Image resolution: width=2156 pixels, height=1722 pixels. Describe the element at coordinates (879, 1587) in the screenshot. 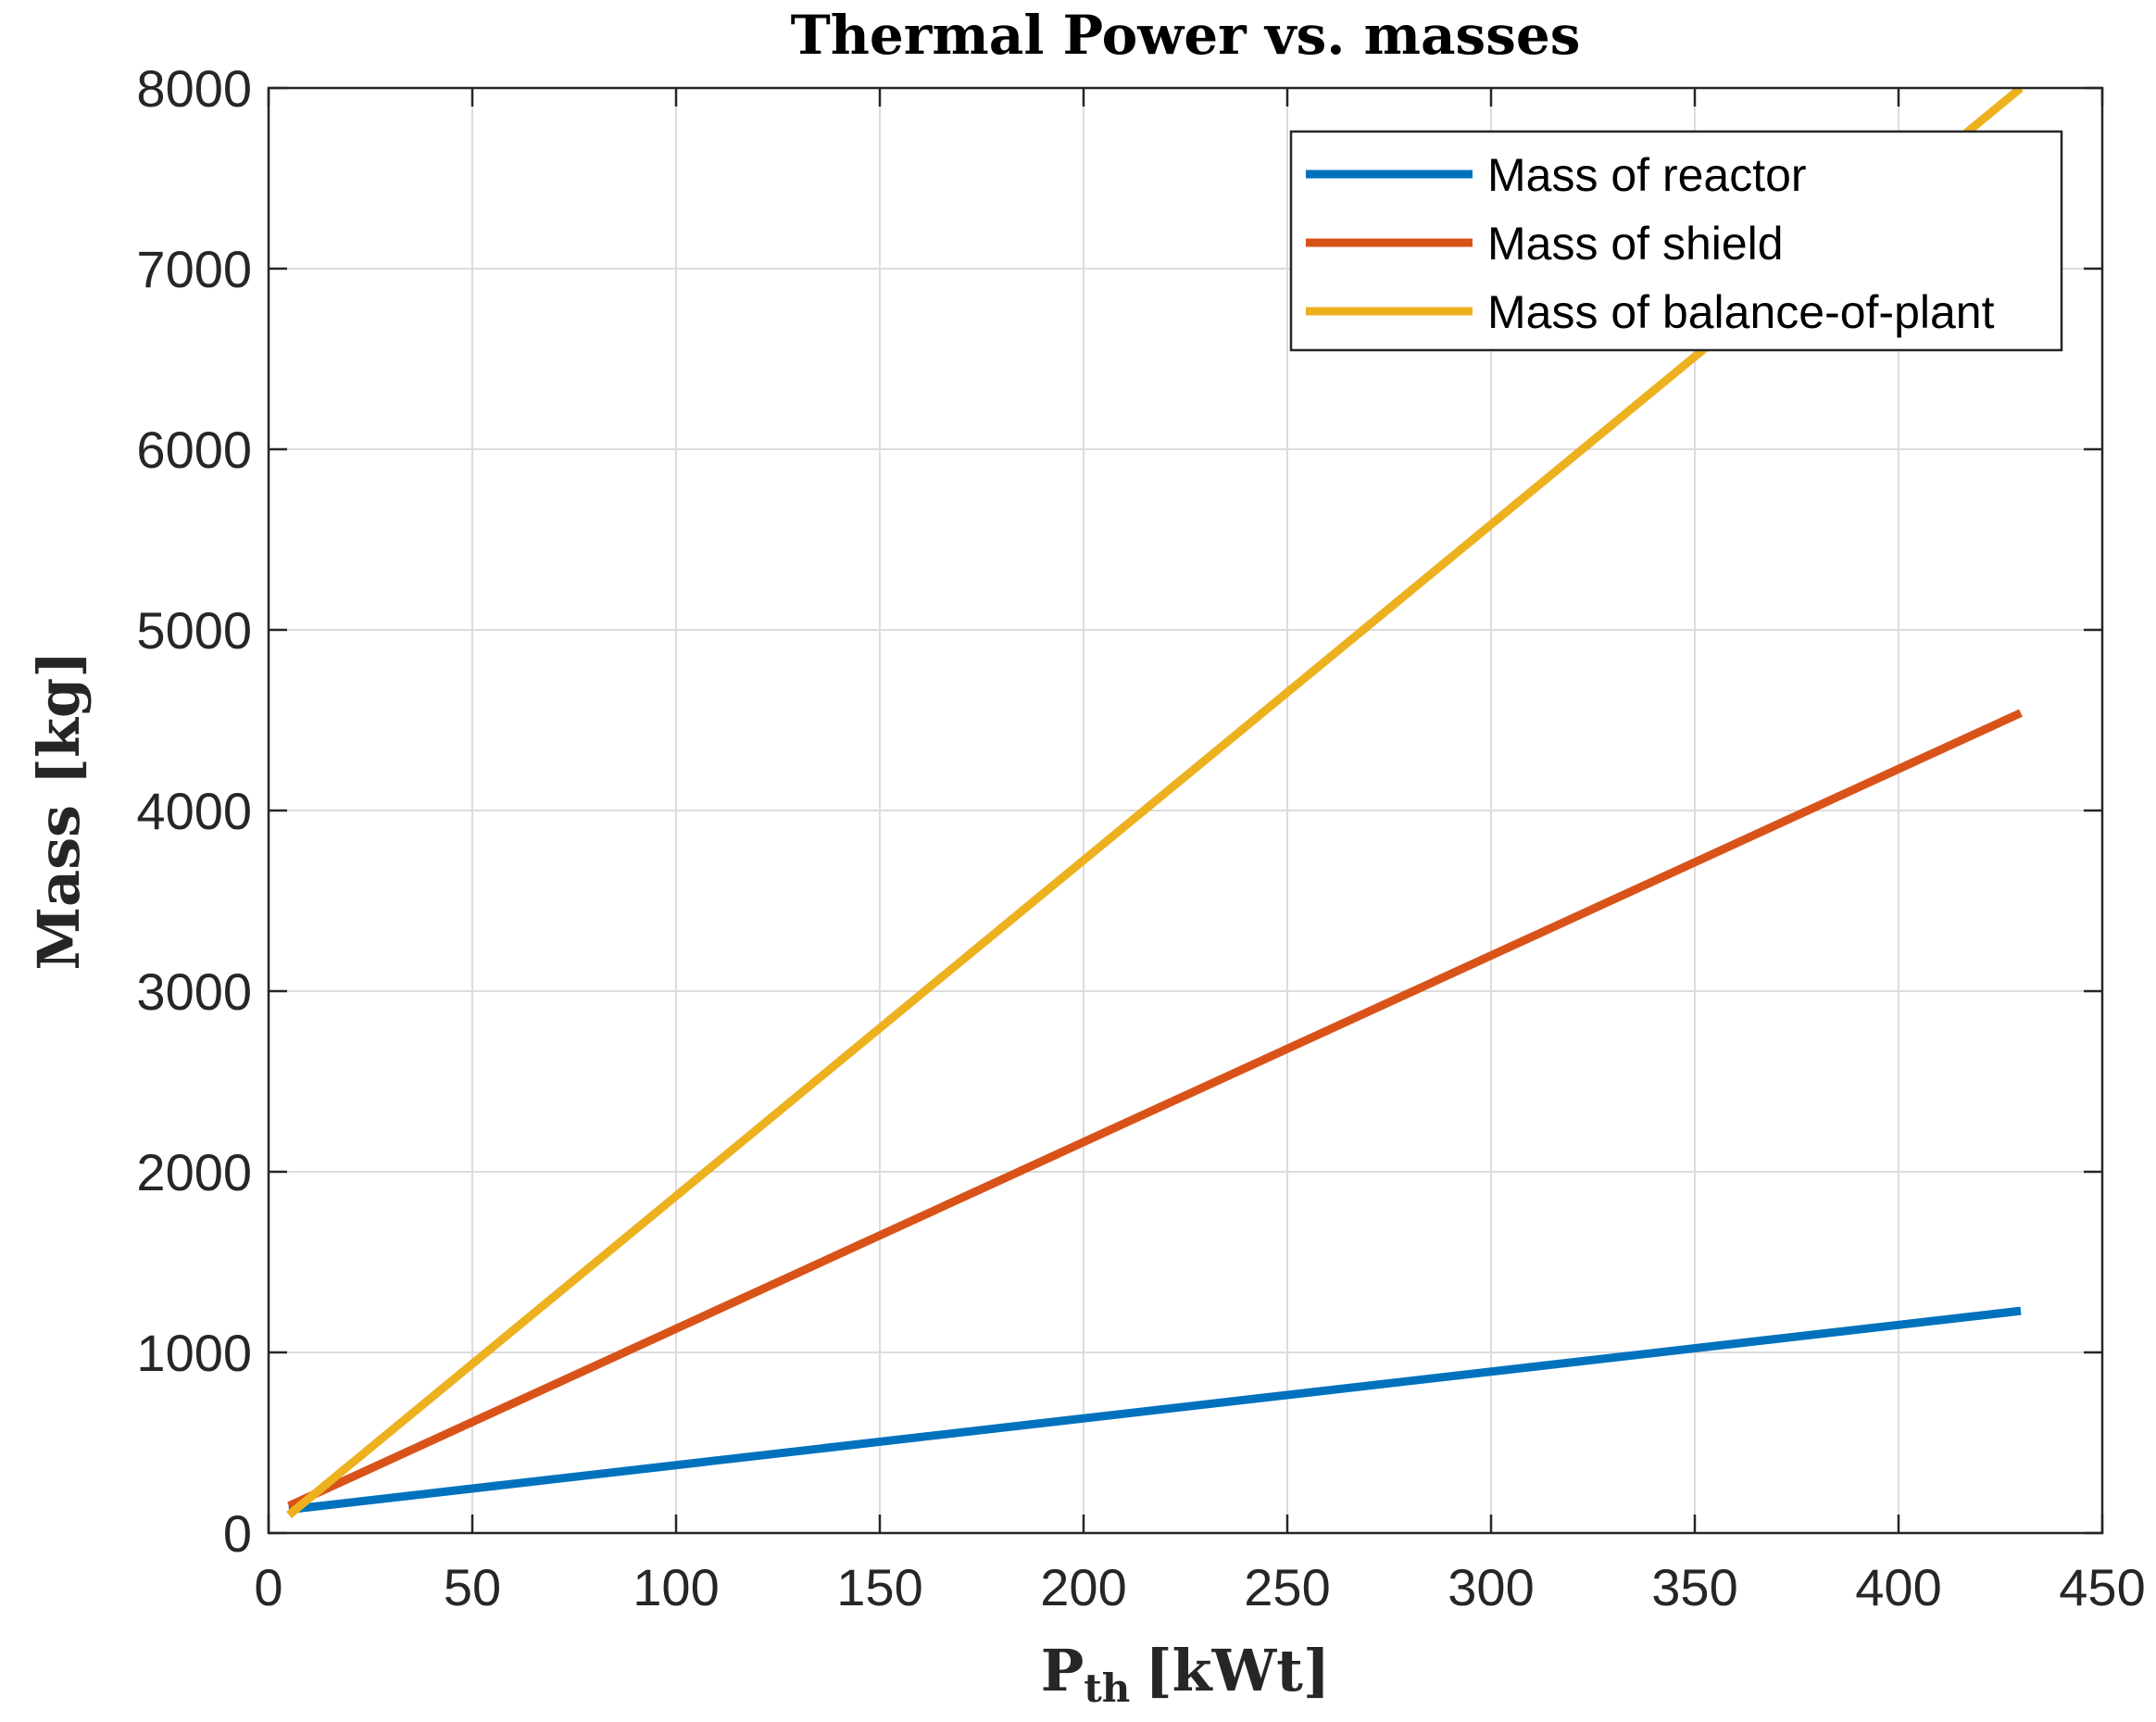

I see `x-tick-label: 150` at that location.